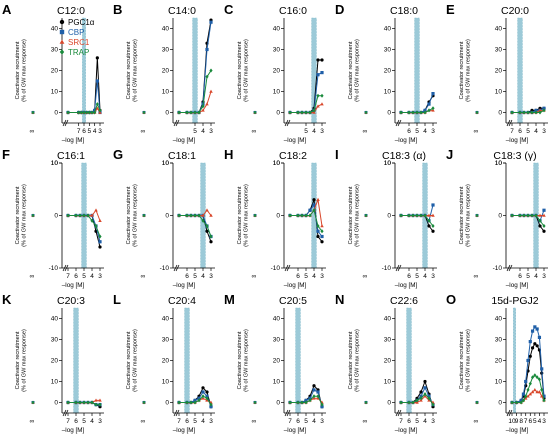 This screenshot has height=441, width=550. What do you see at coordinates (404, 301) in the screenshot?
I see `panel-title: C22:6` at bounding box center [404, 301].